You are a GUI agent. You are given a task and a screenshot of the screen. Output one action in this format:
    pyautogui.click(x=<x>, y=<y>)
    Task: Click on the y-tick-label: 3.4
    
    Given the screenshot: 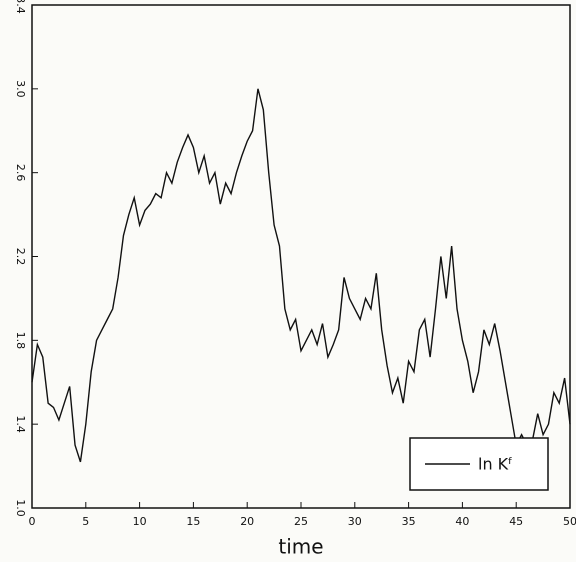 What is the action you would take?
    pyautogui.click(x=20, y=7)
    